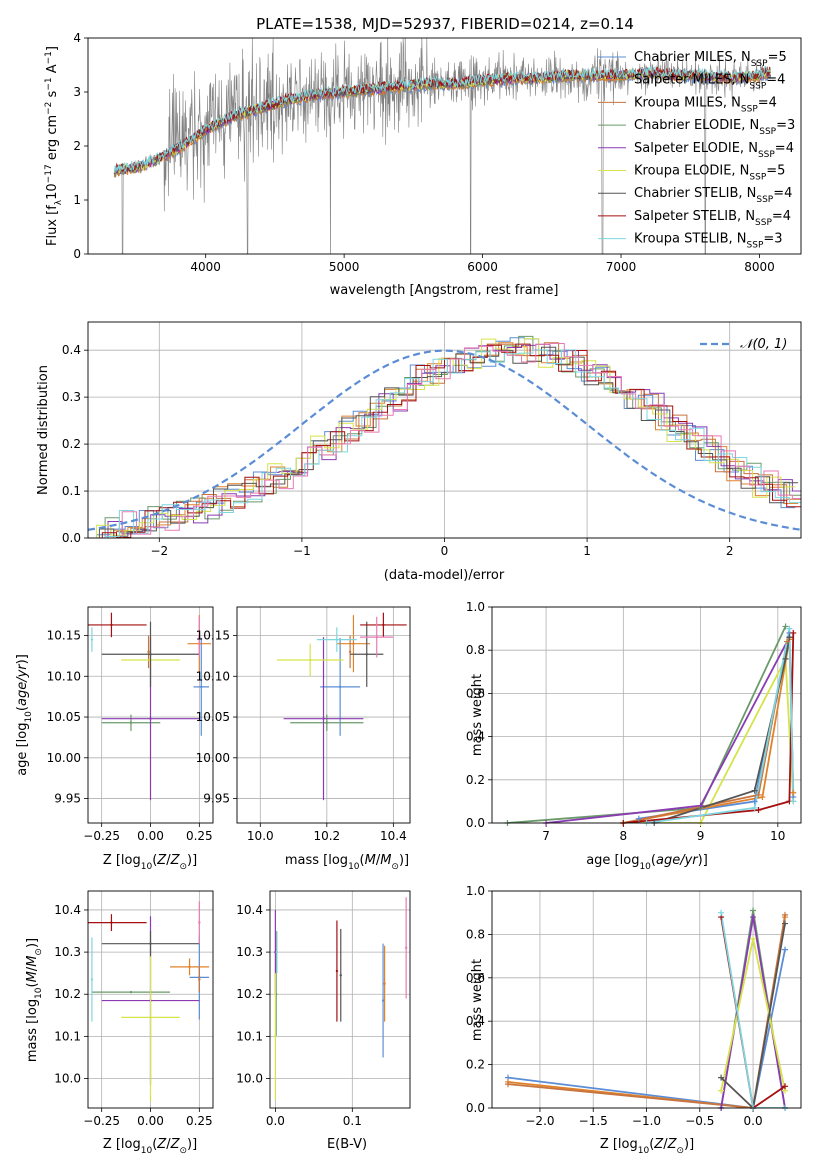  Describe the element at coordinates (793, 632) in the screenshot. I see `weight-marker-sSTELIB` at that location.